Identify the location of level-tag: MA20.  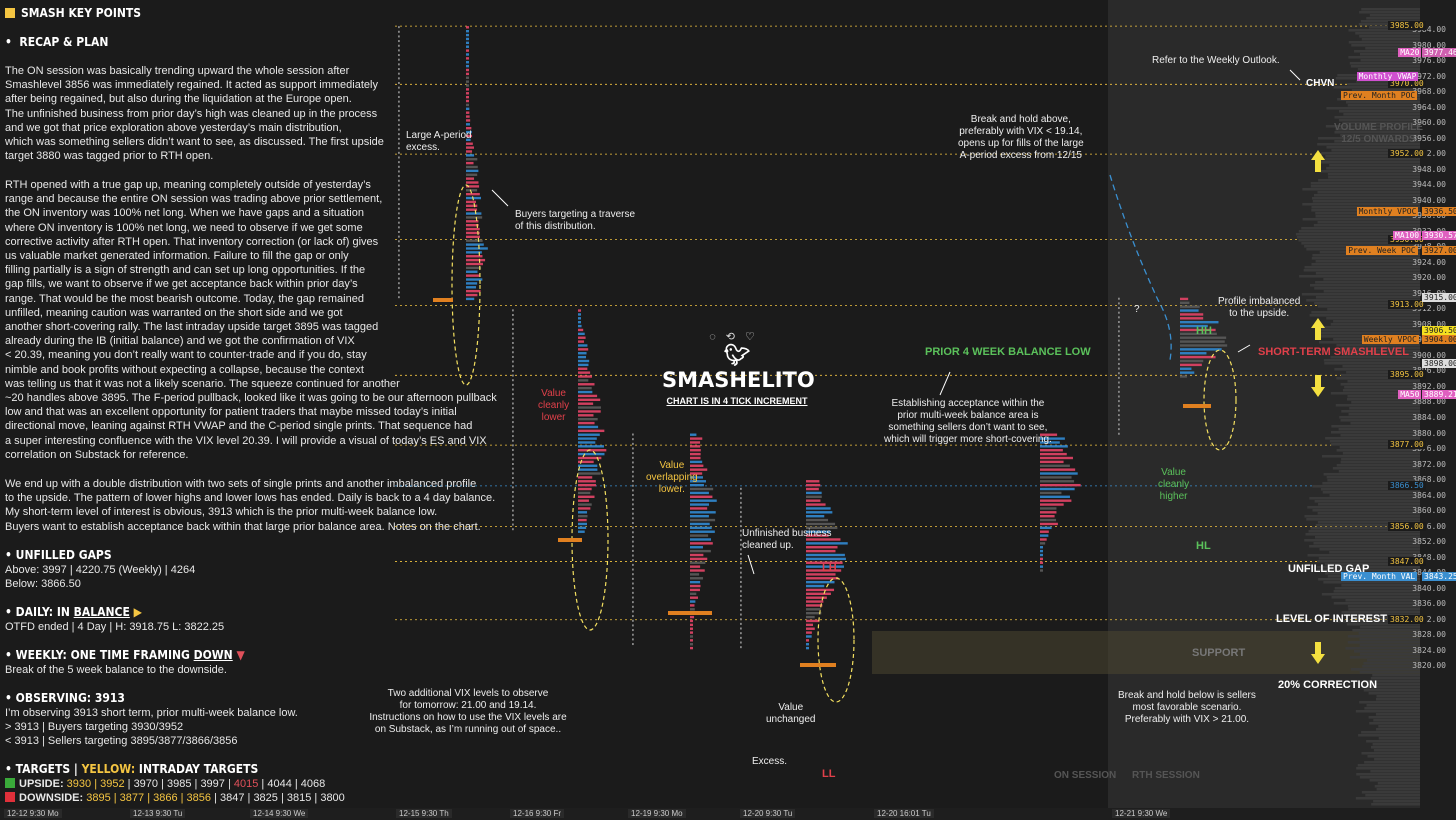
(1410, 53).